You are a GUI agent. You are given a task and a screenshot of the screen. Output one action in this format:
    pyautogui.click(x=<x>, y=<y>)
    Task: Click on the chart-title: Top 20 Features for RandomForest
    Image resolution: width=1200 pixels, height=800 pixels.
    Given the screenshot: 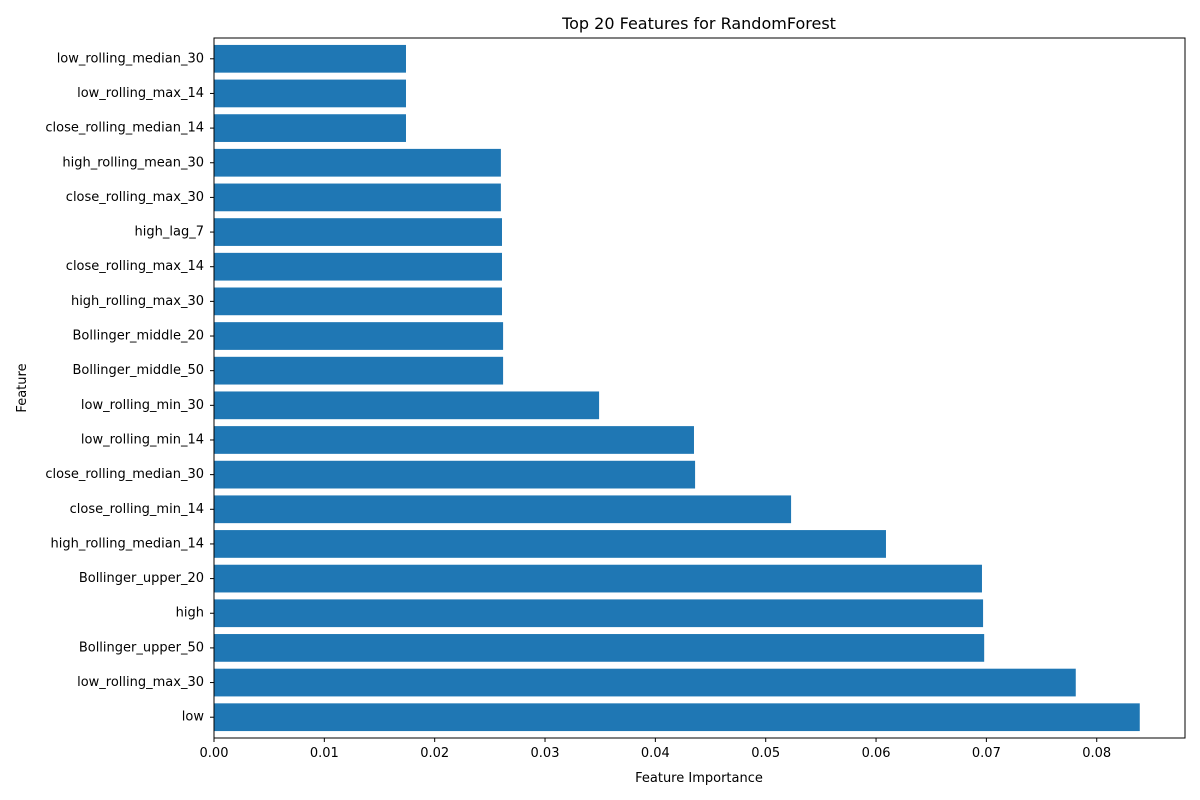 What is the action you would take?
    pyautogui.click(x=698, y=23)
    